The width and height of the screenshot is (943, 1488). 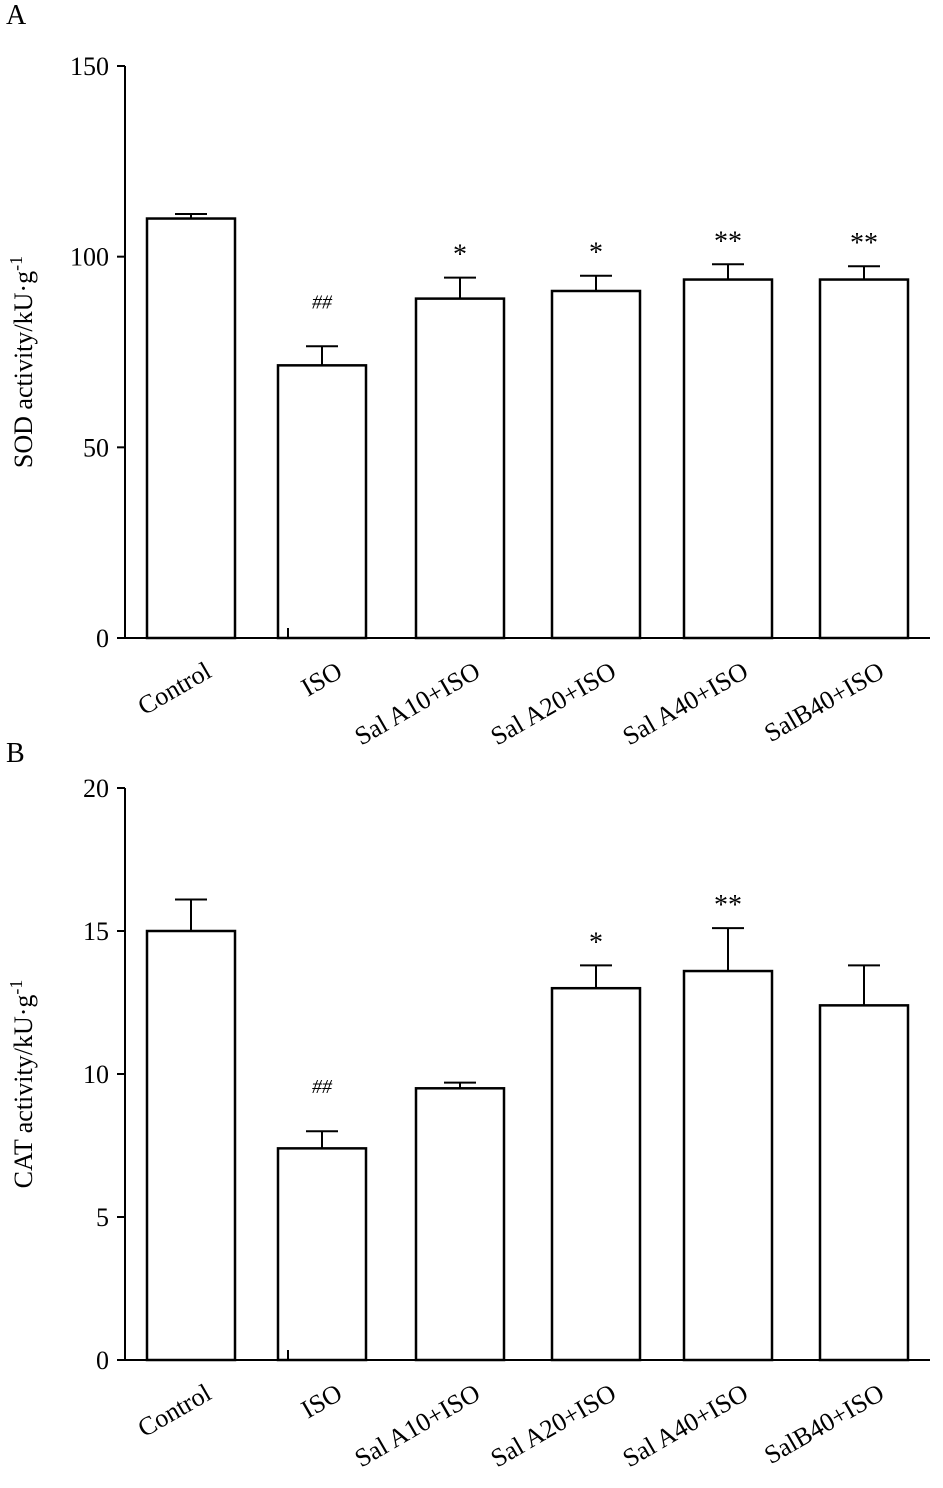 What do you see at coordinates (23, 1092) in the screenshot?
I see `y-axis-label-text: CAT activity/kU·g` at bounding box center [23, 1092].